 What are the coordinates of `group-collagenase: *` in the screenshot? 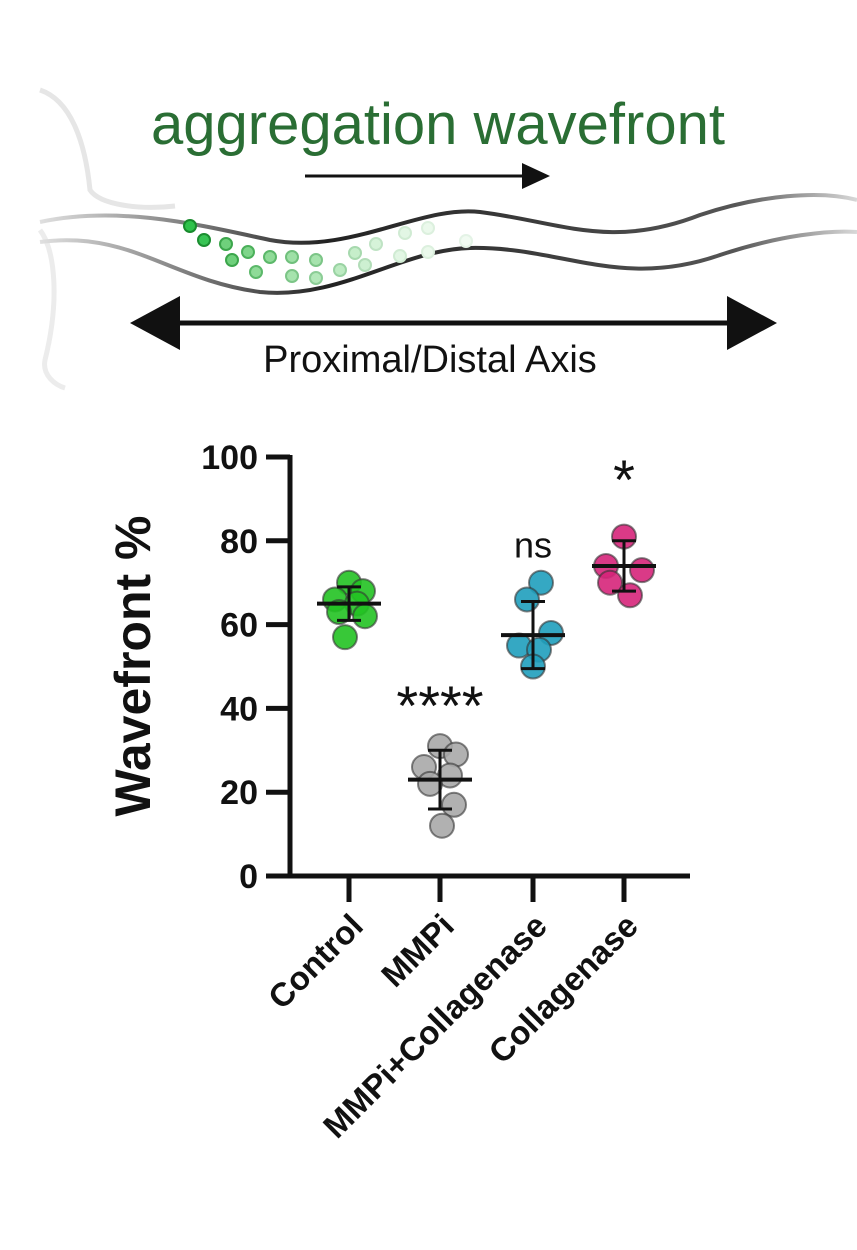 It's located at (624, 528).